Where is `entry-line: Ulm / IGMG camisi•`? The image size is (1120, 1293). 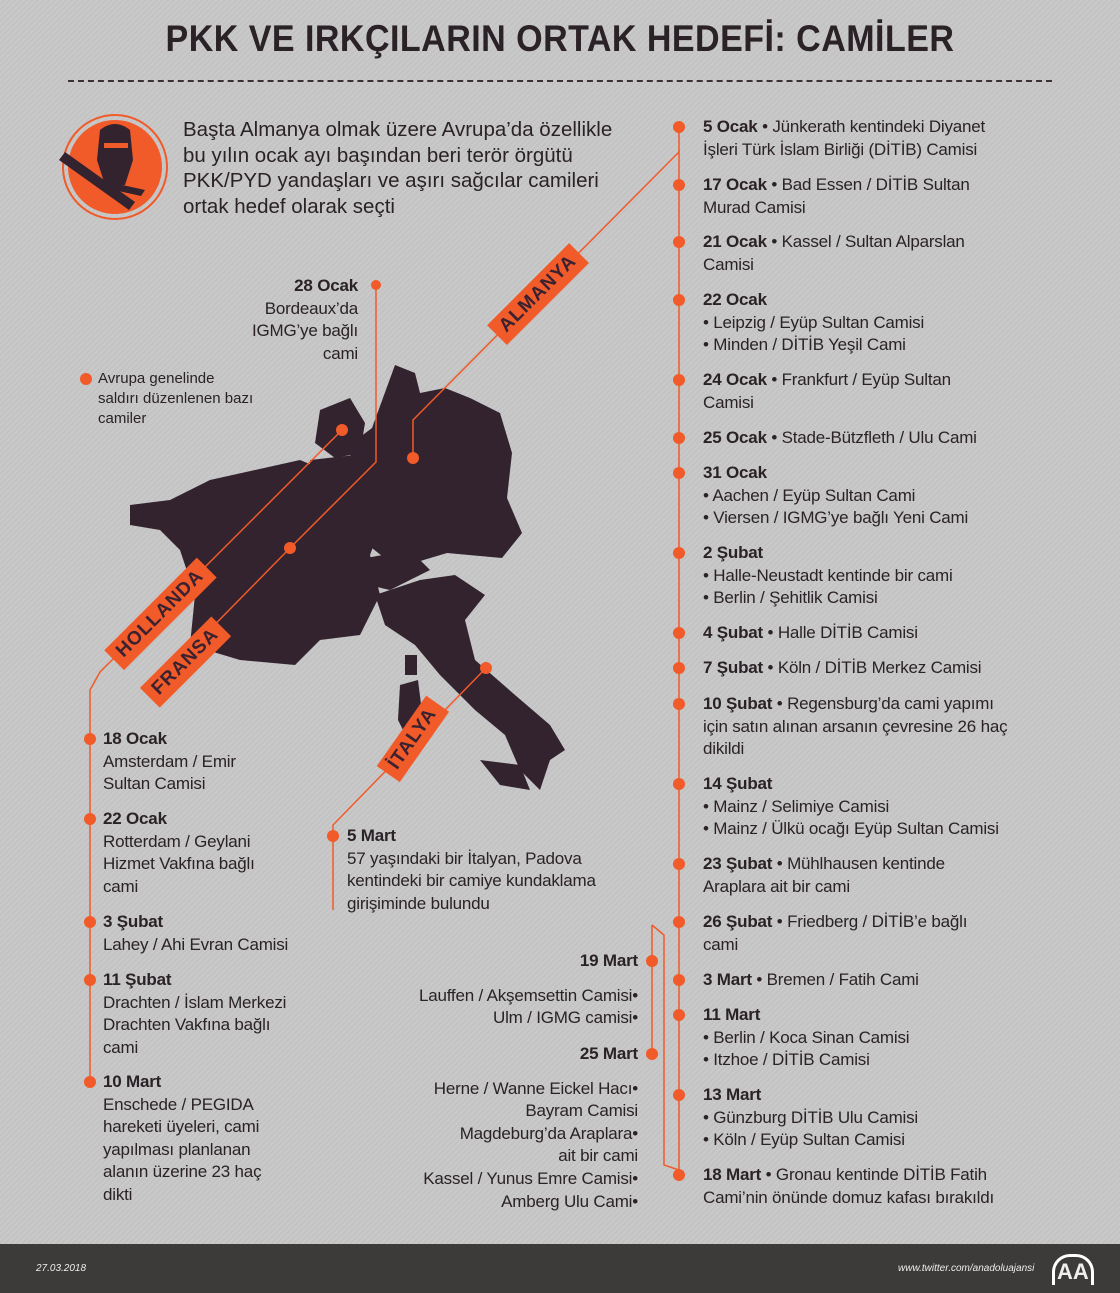 entry-line: Ulm / IGMG camisi• is located at coordinates (565, 1018).